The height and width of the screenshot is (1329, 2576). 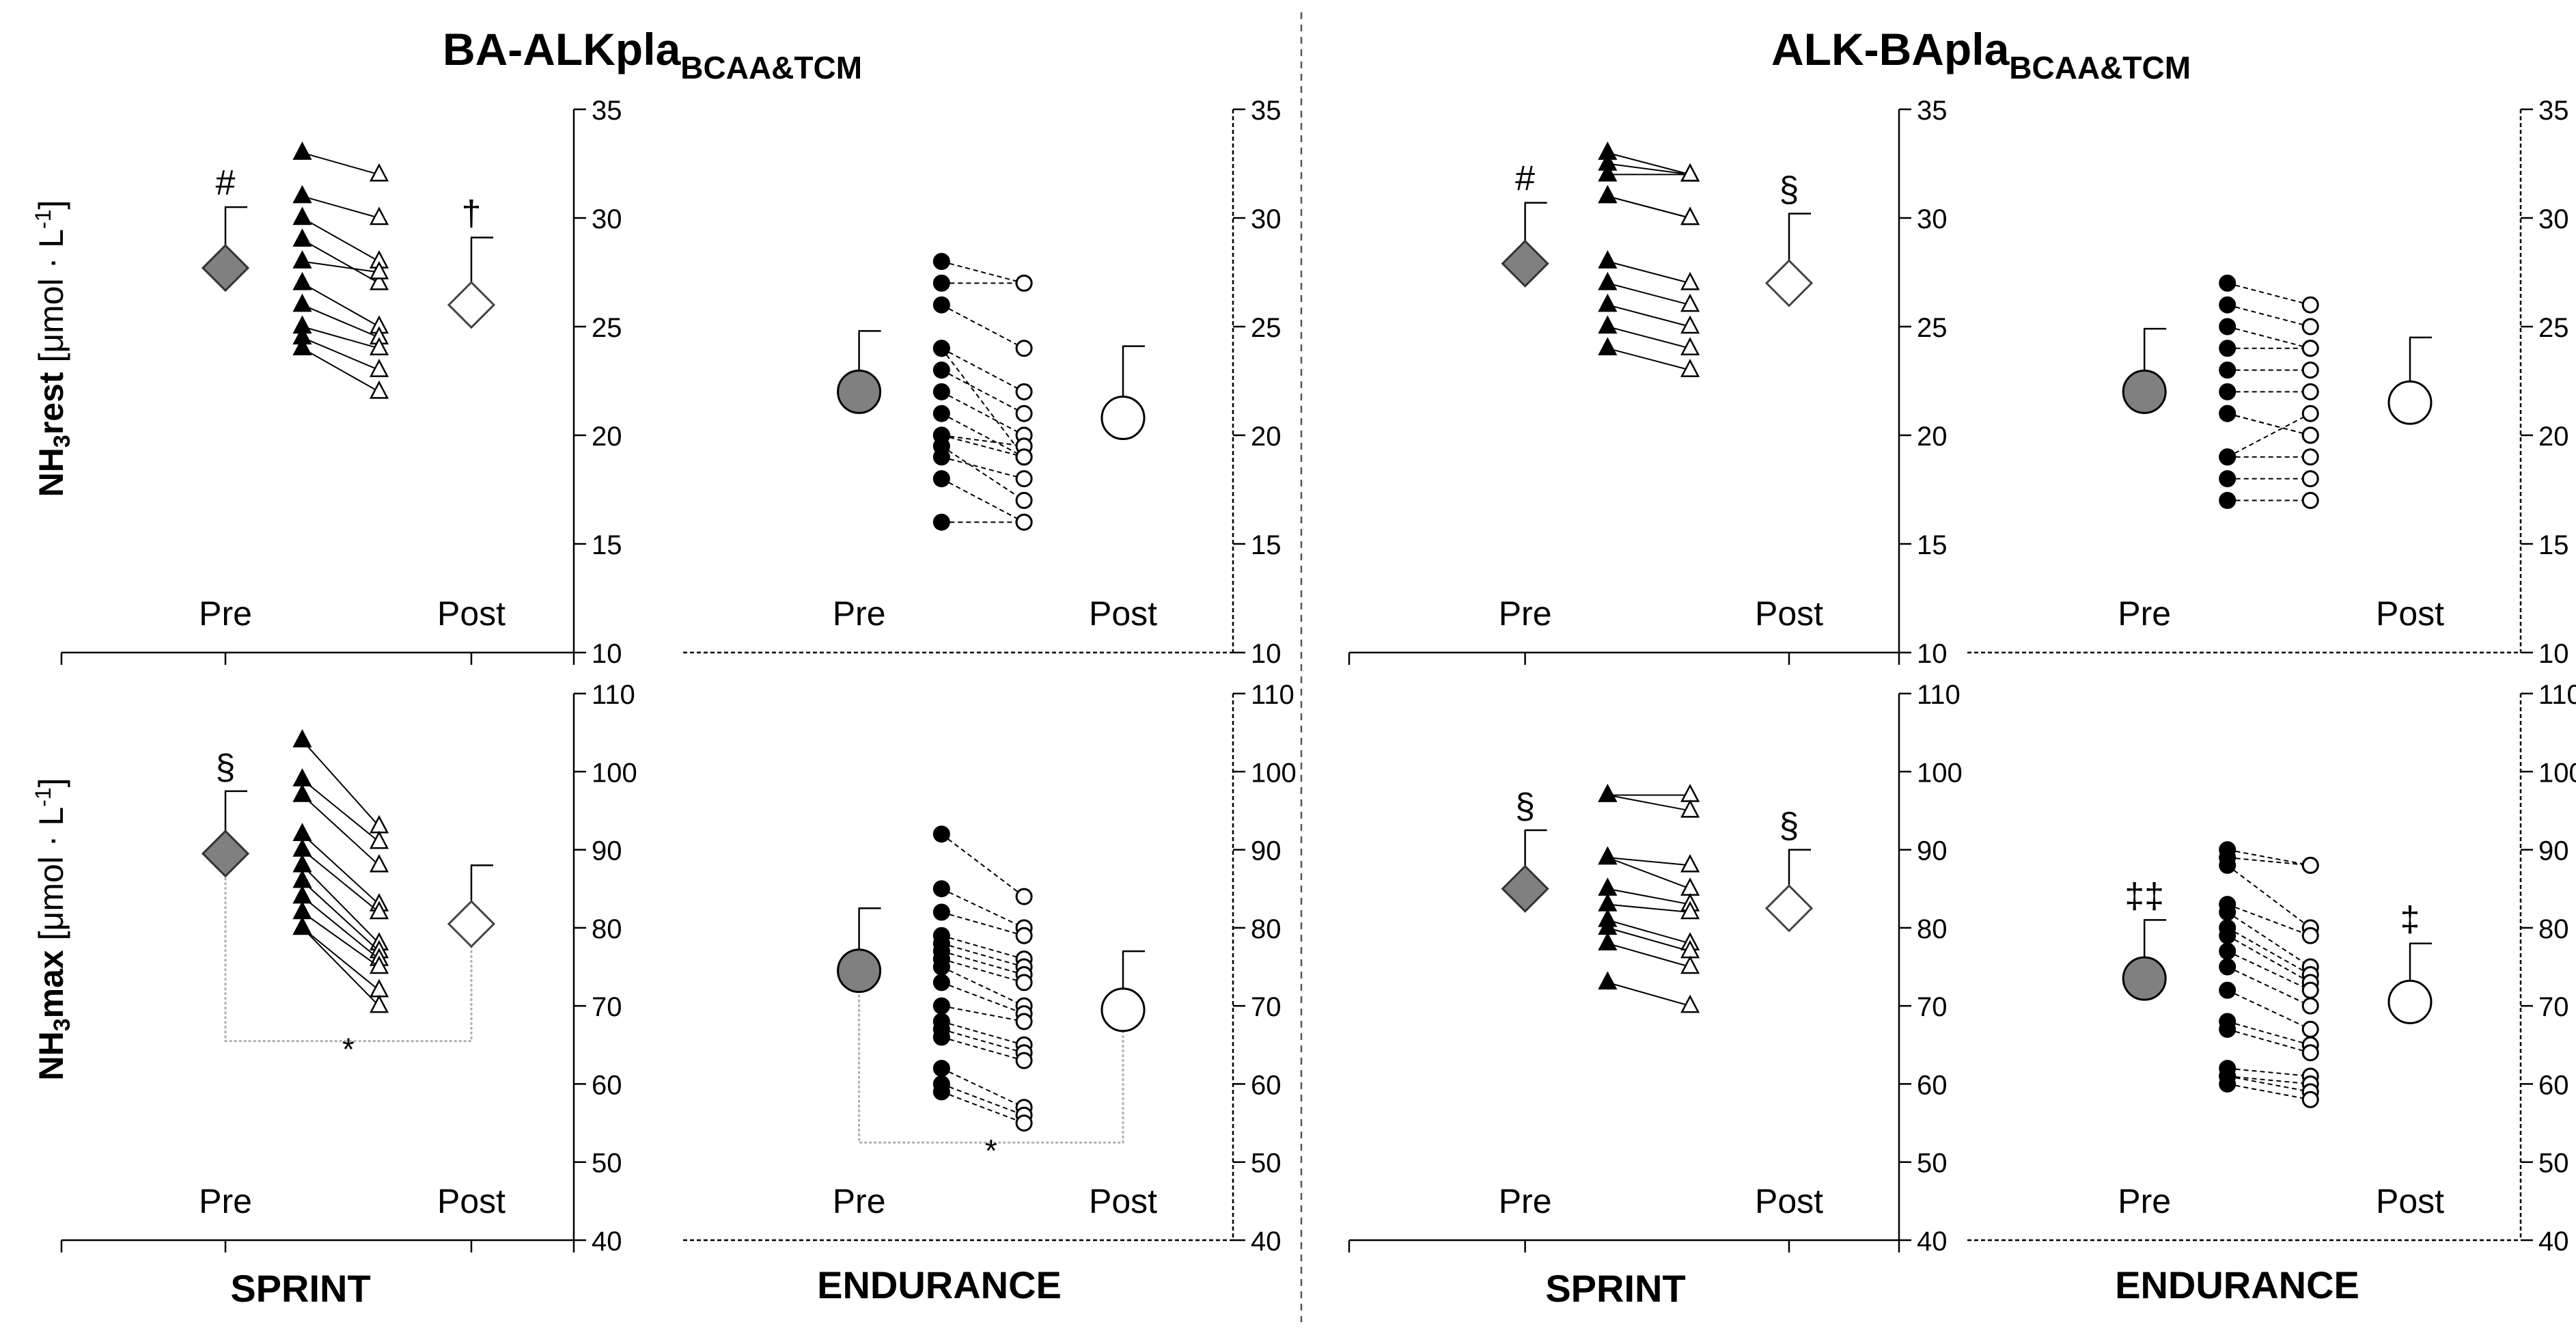 I want to click on y-tick-label: 15, so click(x=1932, y=545).